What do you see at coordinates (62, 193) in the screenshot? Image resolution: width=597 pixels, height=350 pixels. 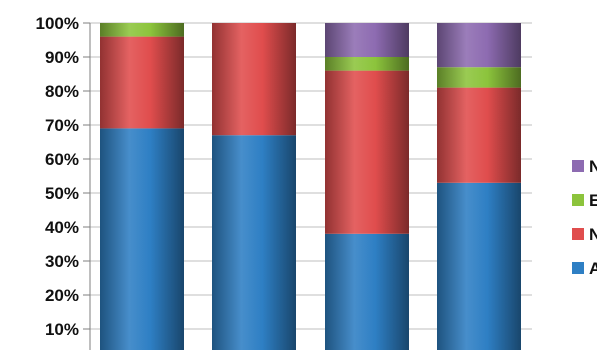 I see `y-tick-label: 50%` at bounding box center [62, 193].